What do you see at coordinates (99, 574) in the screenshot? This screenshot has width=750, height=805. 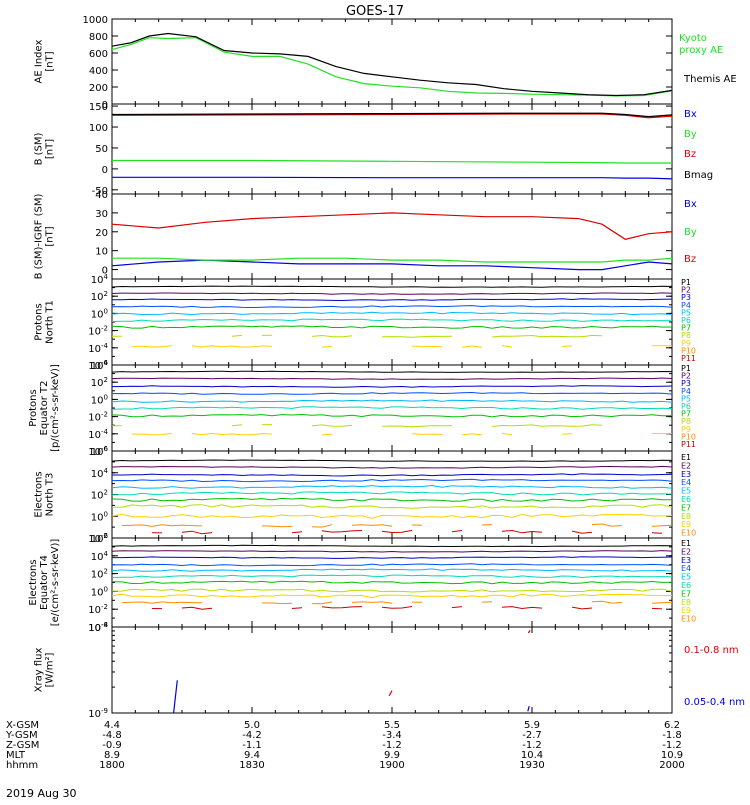 I see `y-tick-label: 102` at bounding box center [99, 574].